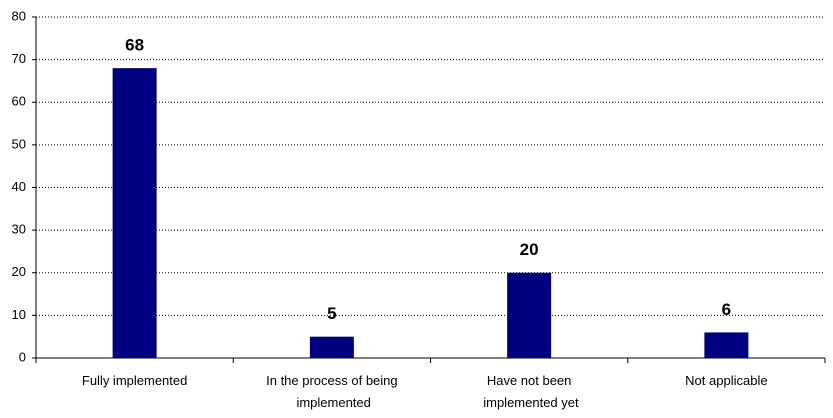 This screenshot has width=833, height=418. What do you see at coordinates (332, 391) in the screenshot?
I see `x-tick-label: In the process of being implemented` at bounding box center [332, 391].